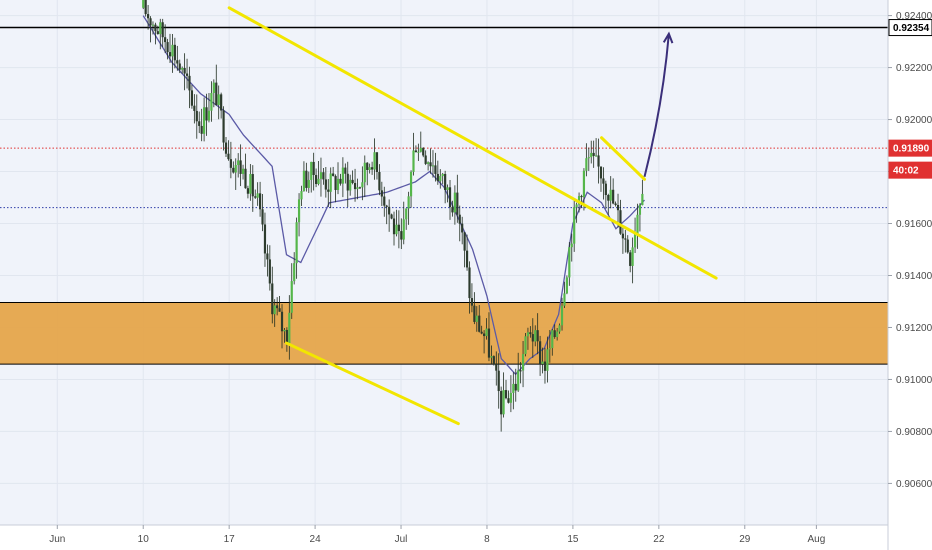  Describe the element at coordinates (911, 28) in the screenshot. I see `level-price-tag-text: 0.92354` at that location.